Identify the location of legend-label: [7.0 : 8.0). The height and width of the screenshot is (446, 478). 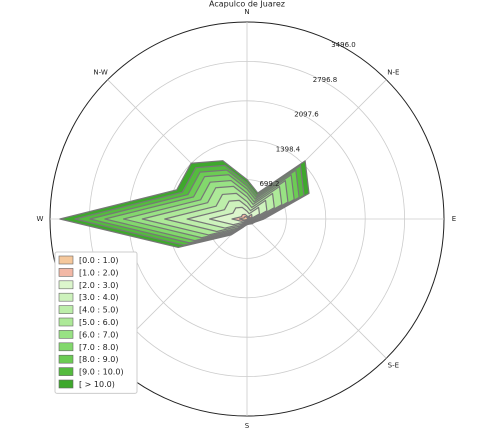
(98, 347).